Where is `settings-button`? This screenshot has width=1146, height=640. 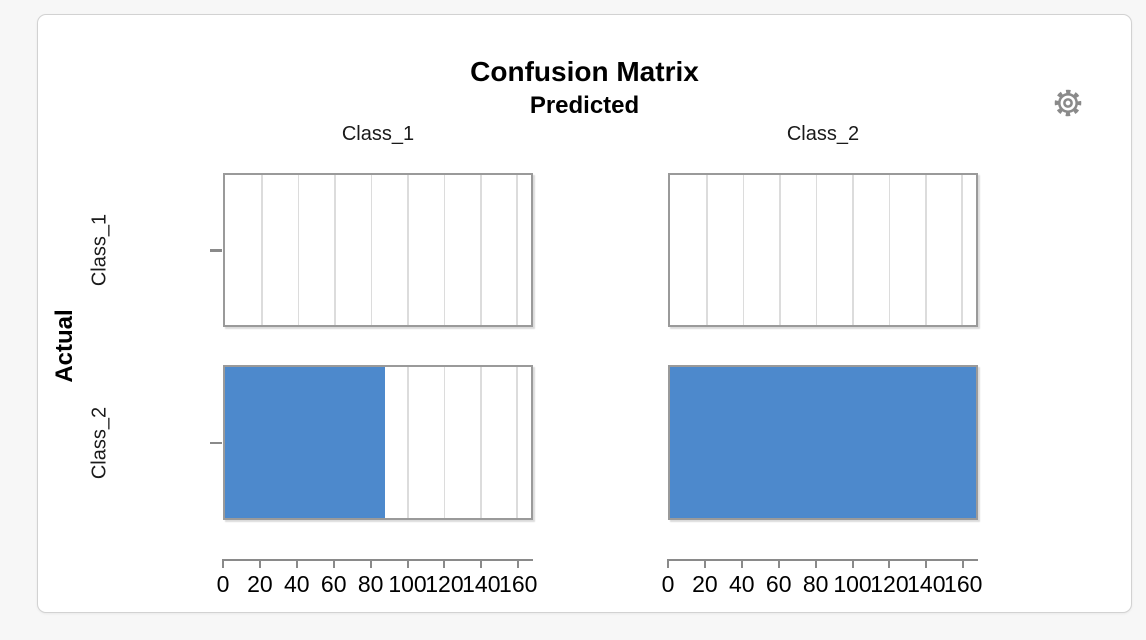 settings-button is located at coordinates (1068, 103).